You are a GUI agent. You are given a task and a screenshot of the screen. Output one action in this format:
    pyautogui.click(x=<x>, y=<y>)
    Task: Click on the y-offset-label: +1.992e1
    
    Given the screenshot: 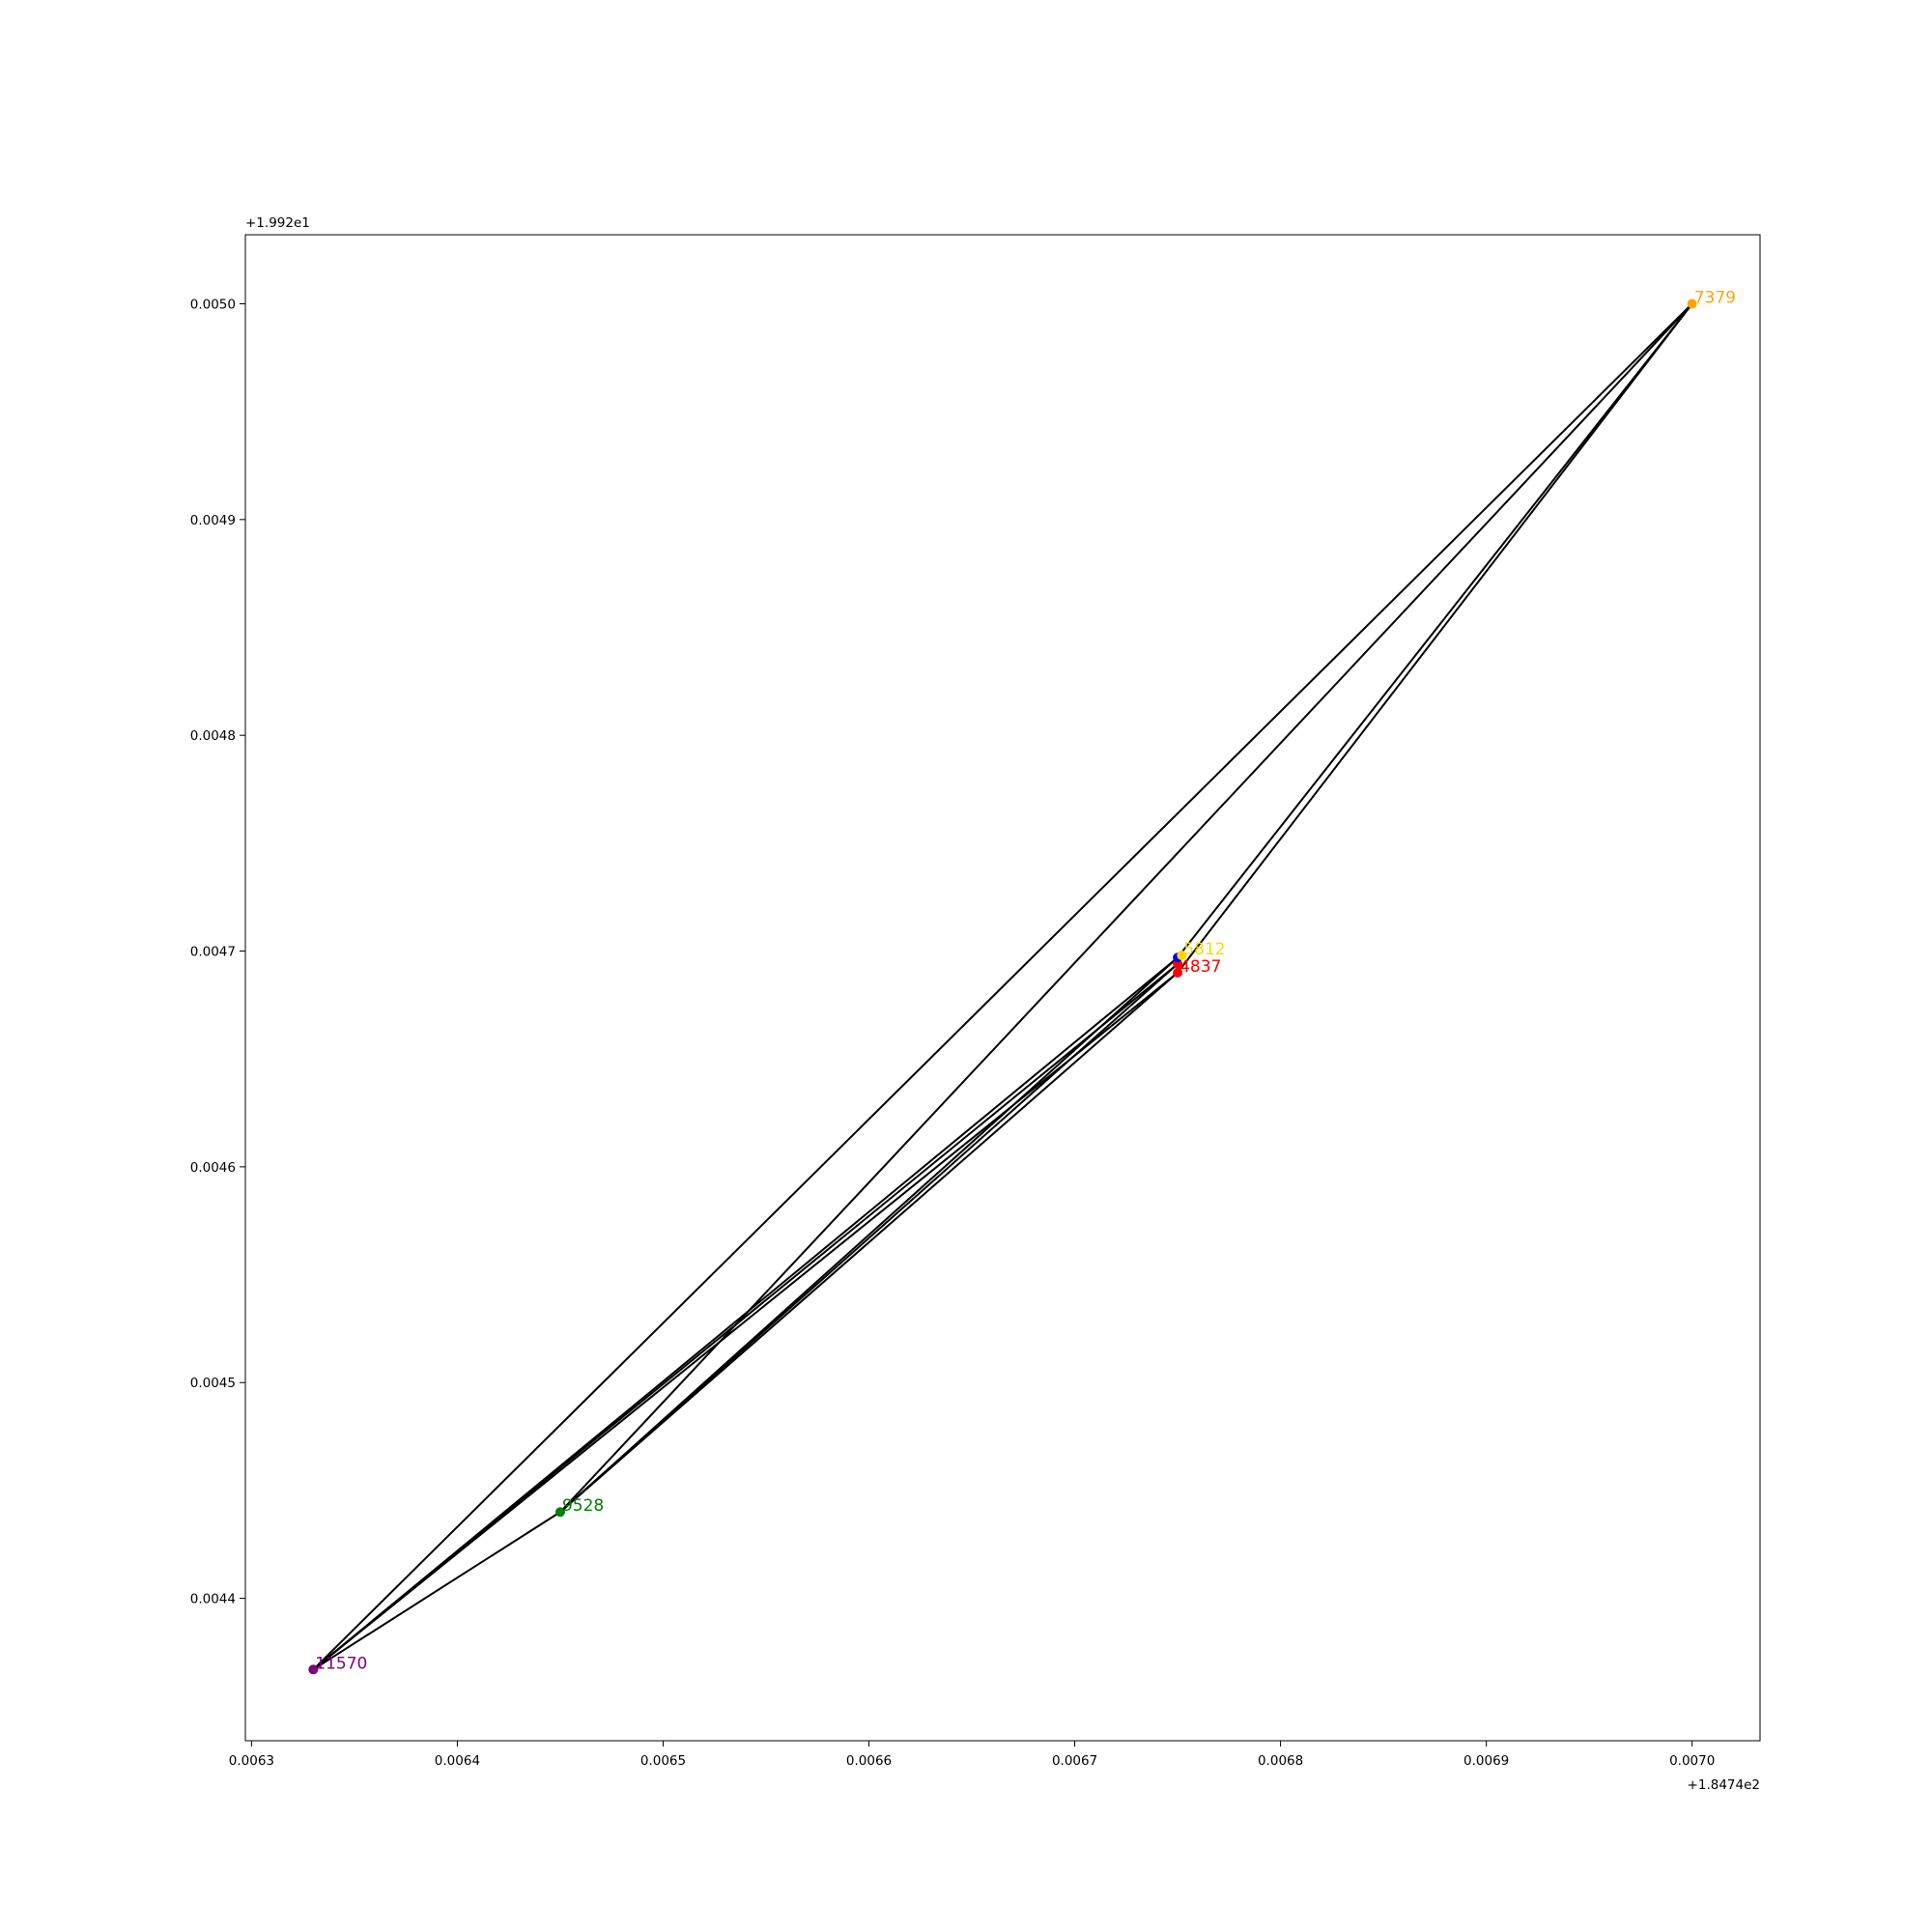 What is the action you would take?
    pyautogui.click(x=277, y=223)
    